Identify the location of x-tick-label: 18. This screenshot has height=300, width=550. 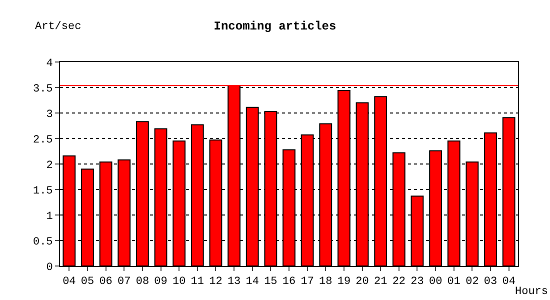
(325, 282).